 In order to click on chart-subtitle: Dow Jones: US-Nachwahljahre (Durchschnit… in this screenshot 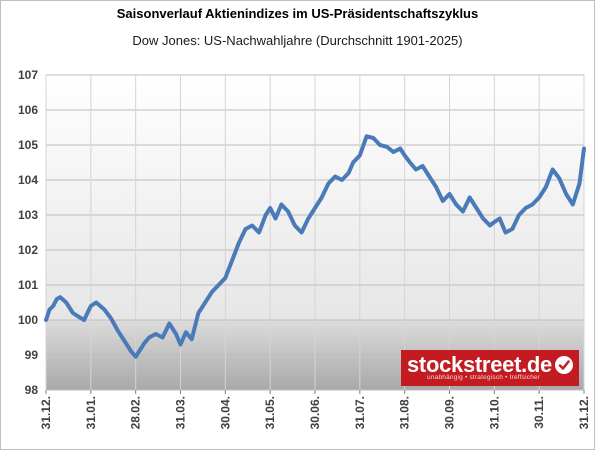, I will do `click(297, 40)`.